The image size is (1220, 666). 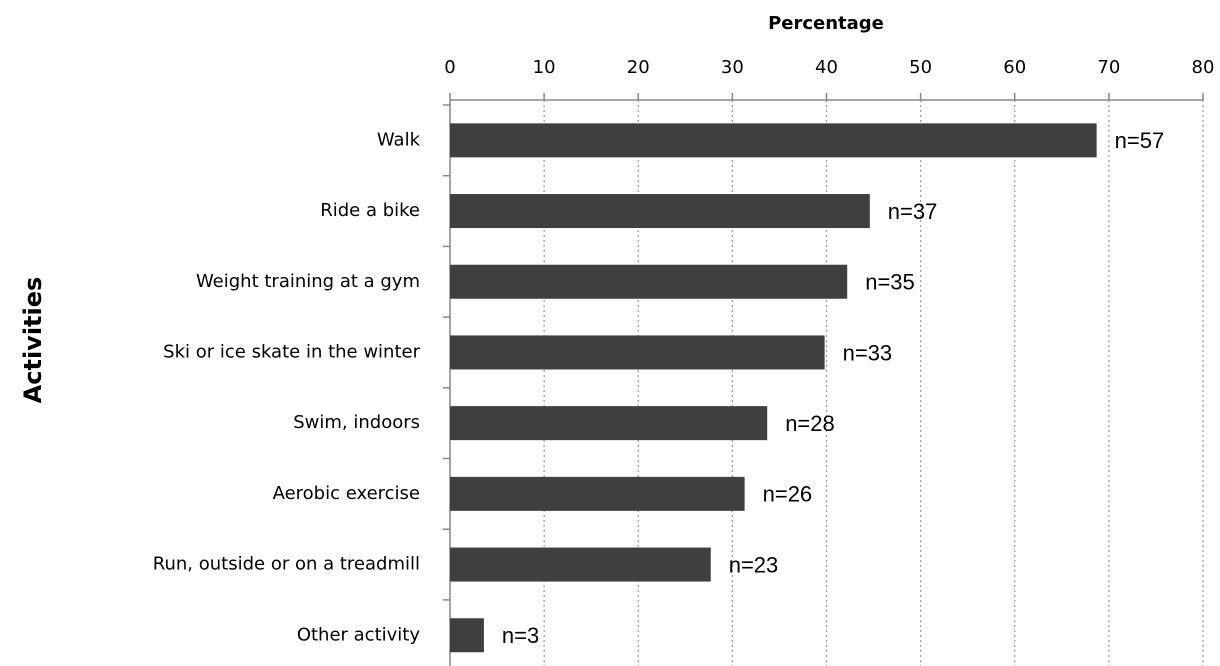 I want to click on x-tick-label: 10, so click(x=544, y=67).